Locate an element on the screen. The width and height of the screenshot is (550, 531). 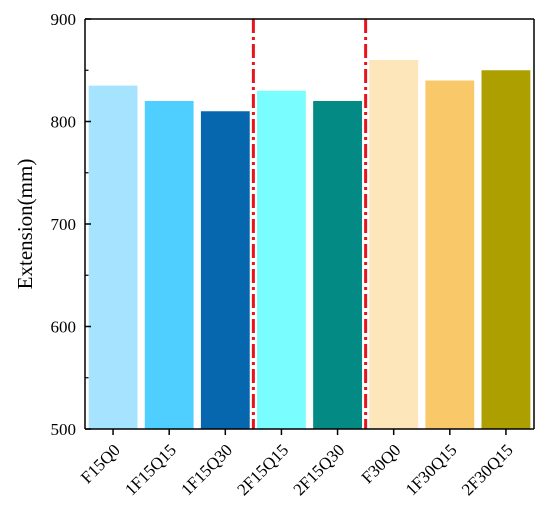
bar-1f30q15 is located at coordinates (450, 254).